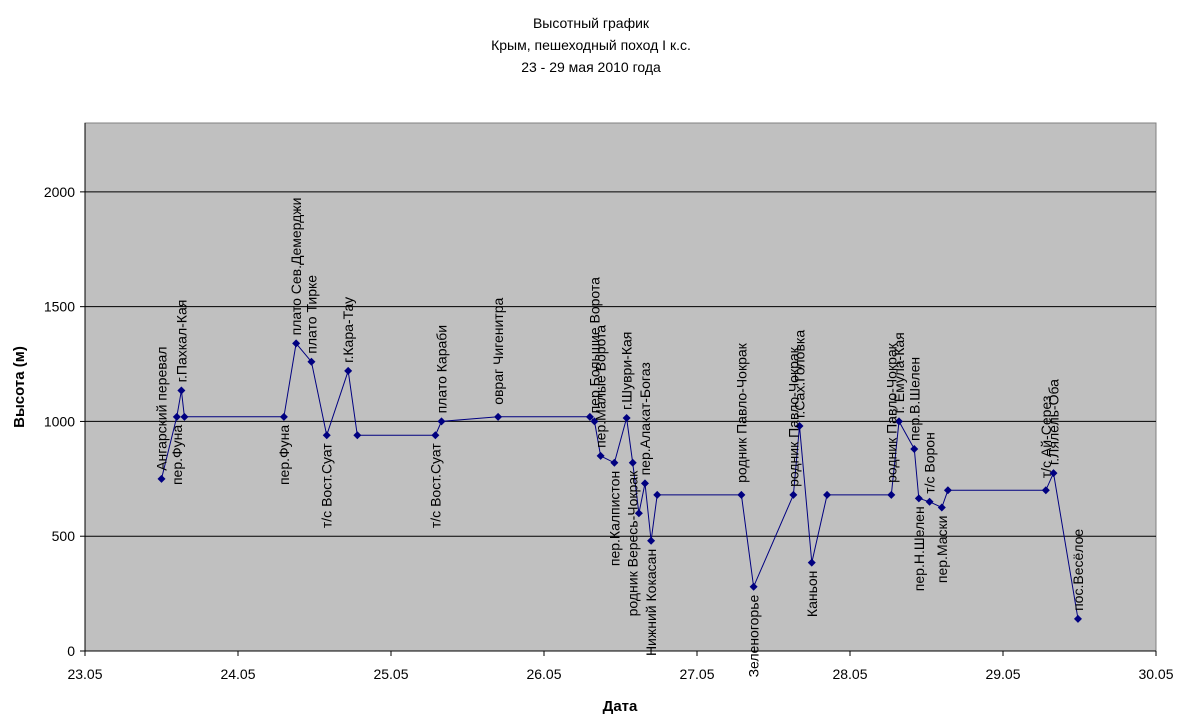 Image resolution: width=1183 pixels, height=728 pixels. Describe the element at coordinates (754, 635) in the screenshot. I see `point-label: Зеленогорье` at that location.